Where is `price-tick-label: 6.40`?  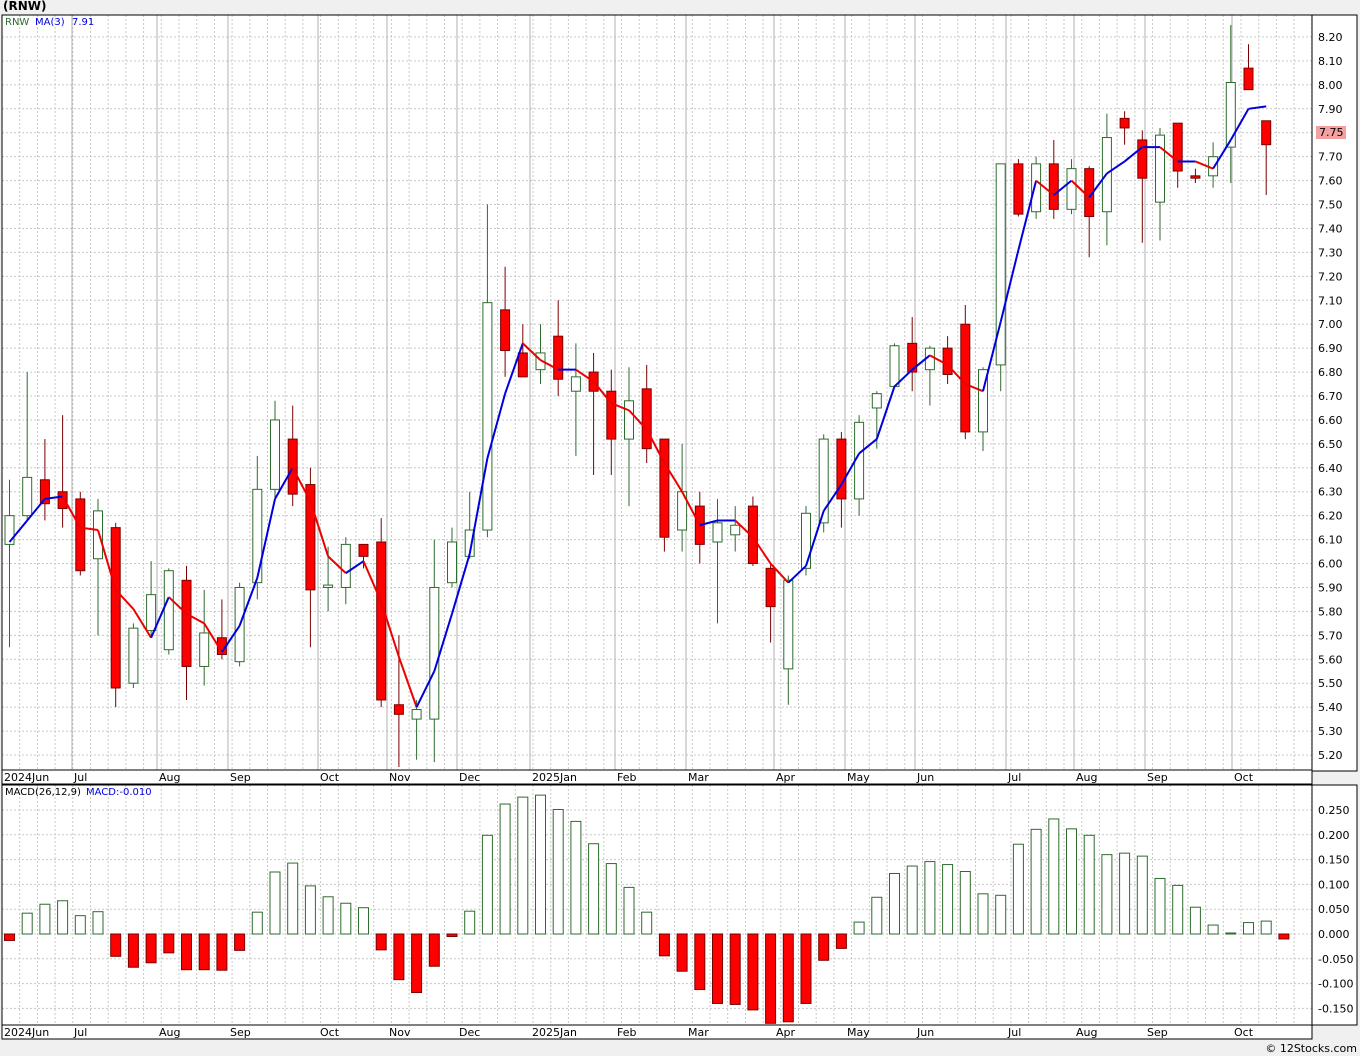
price-tick-label: 6.40 is located at coordinates (1330, 468).